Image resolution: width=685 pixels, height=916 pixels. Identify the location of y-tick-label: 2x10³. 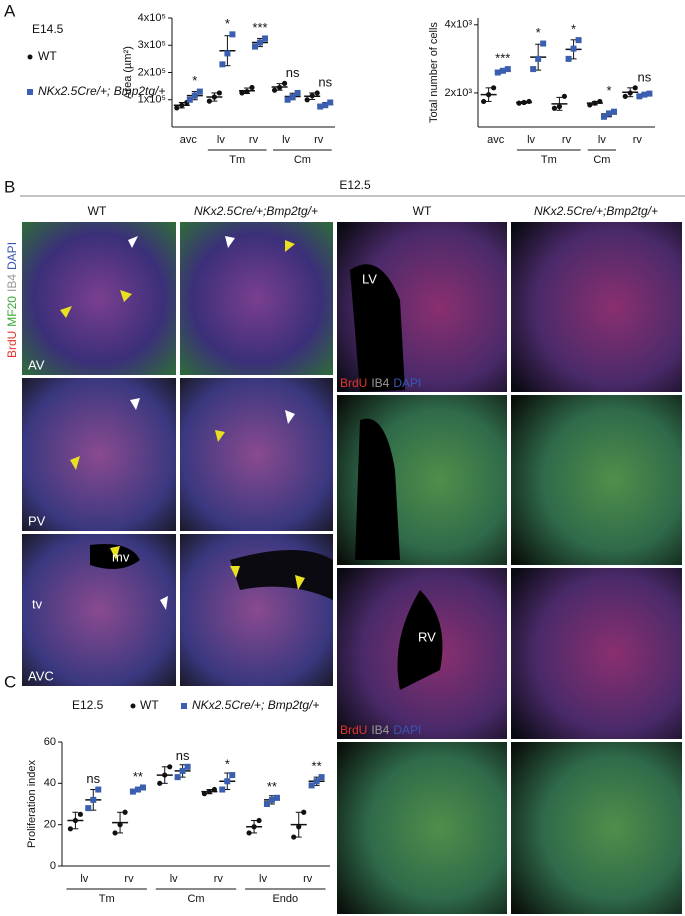
(458, 93).